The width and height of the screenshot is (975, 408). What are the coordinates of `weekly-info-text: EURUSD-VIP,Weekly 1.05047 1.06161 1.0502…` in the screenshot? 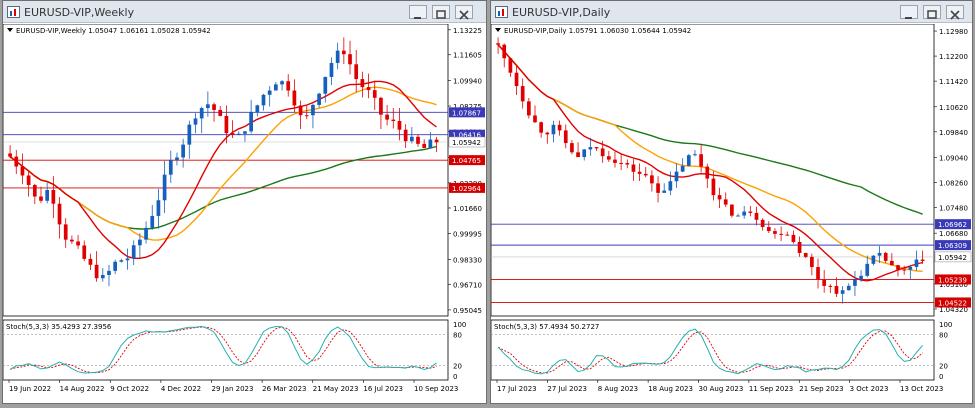 It's located at (113, 31).